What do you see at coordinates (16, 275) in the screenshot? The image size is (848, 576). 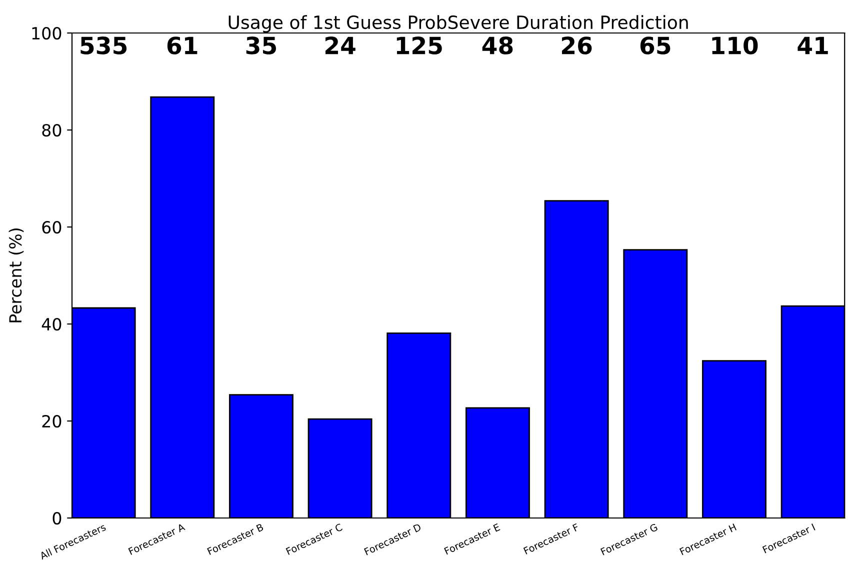 I see `y-axis-title: Percent (%)` at bounding box center [16, 275].